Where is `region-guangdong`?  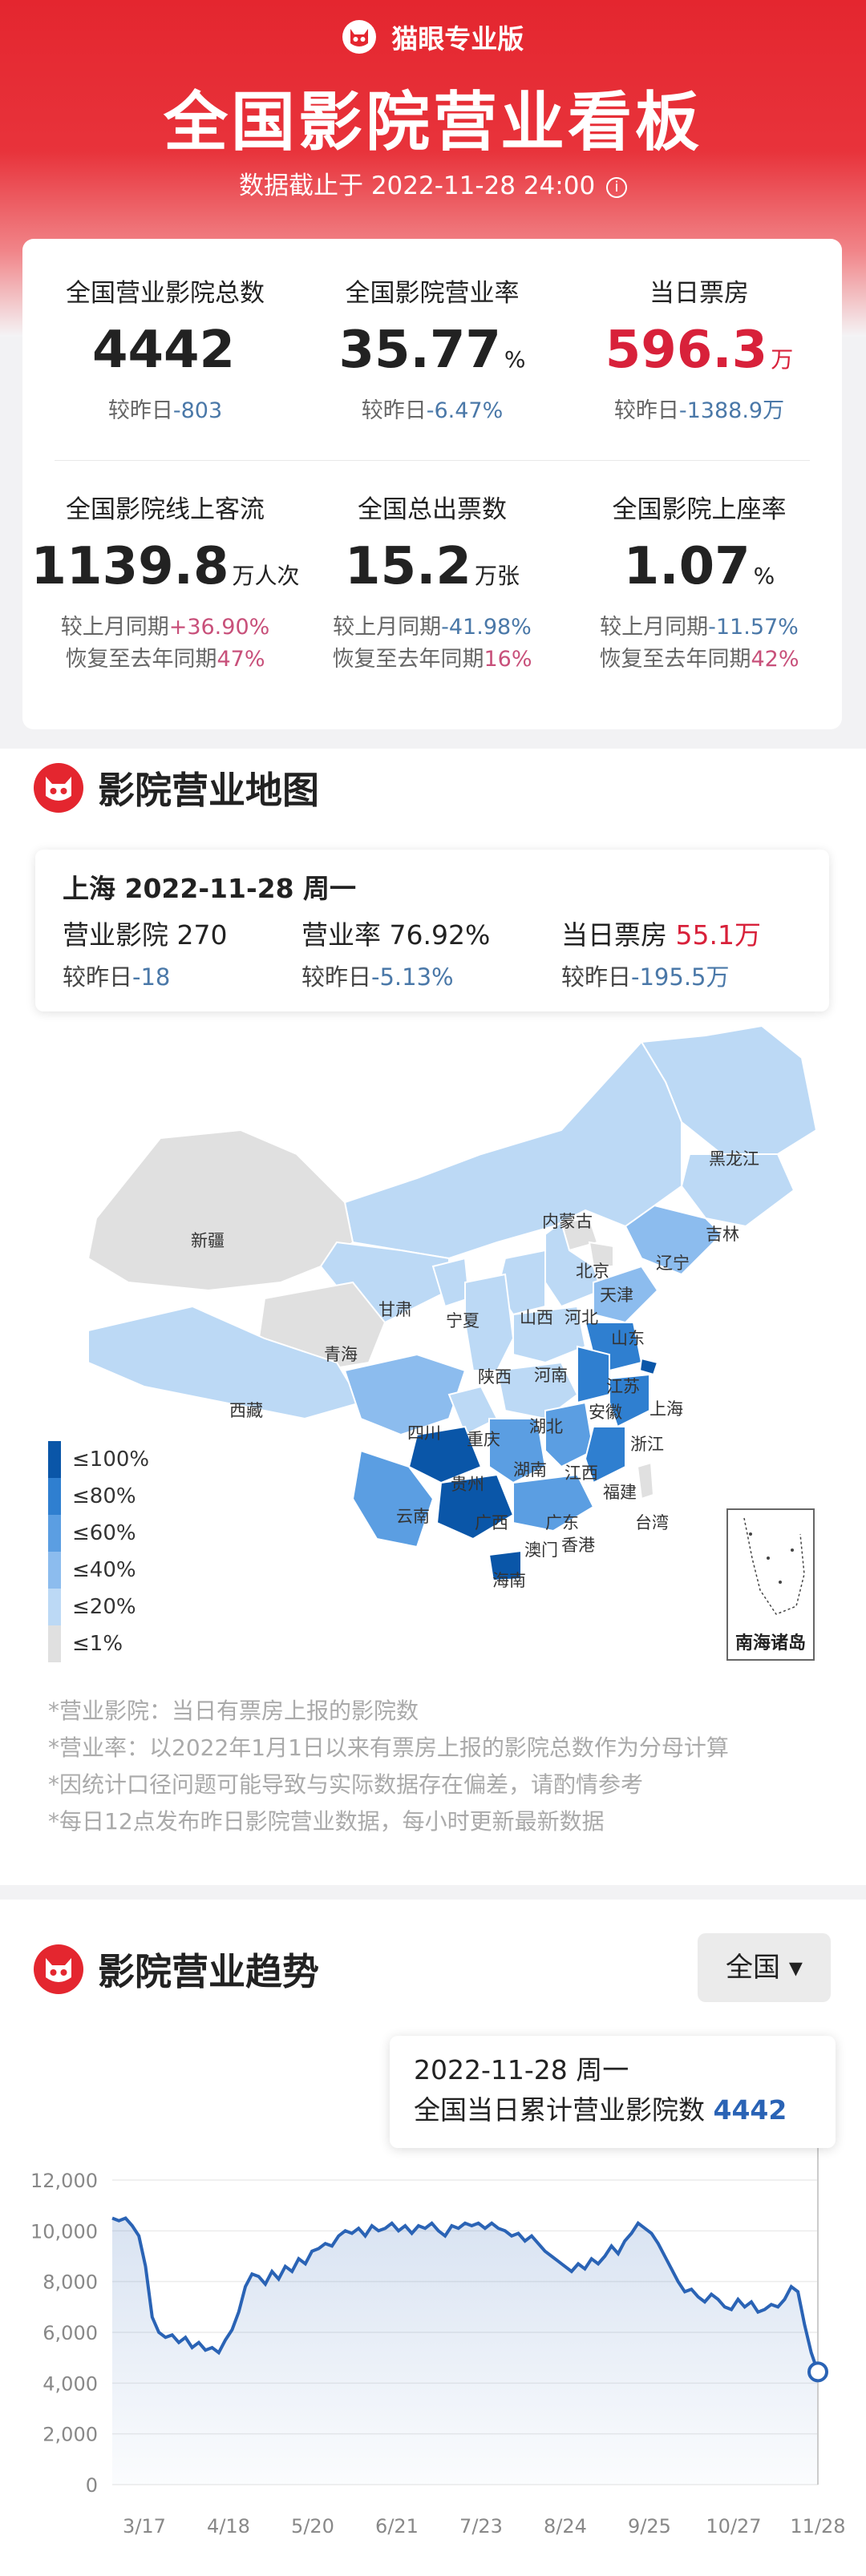
region-guangdong is located at coordinates (553, 1502).